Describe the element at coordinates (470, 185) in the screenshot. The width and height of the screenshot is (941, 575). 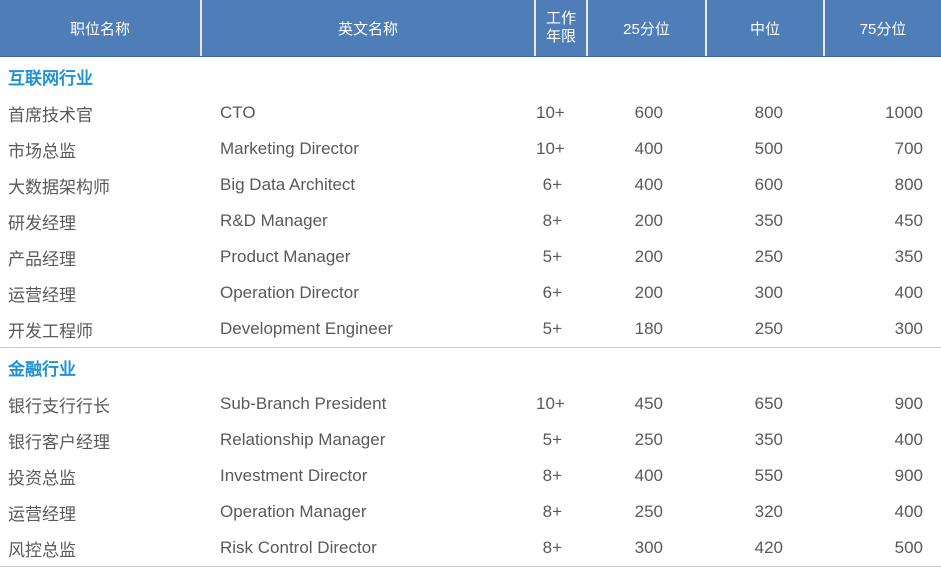
I see `table-row: 大数据架构师 Big Data Architect 6+ 400 600 800` at that location.